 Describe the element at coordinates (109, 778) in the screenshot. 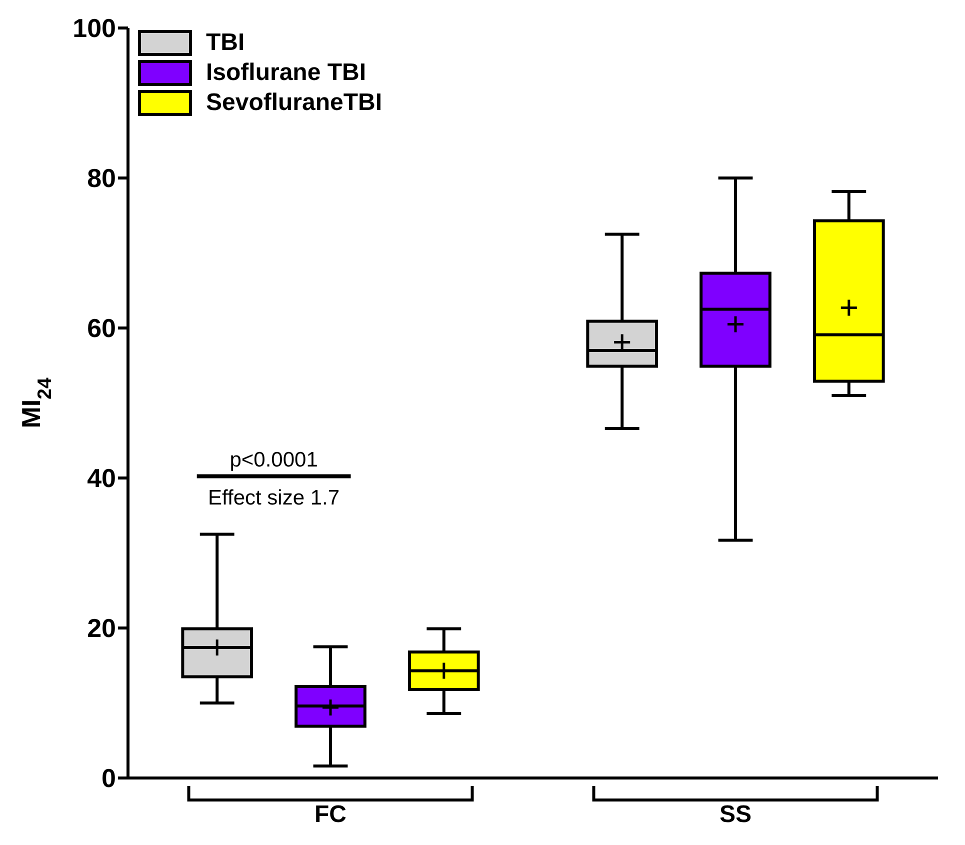

I see `y-tick-label: 0` at that location.